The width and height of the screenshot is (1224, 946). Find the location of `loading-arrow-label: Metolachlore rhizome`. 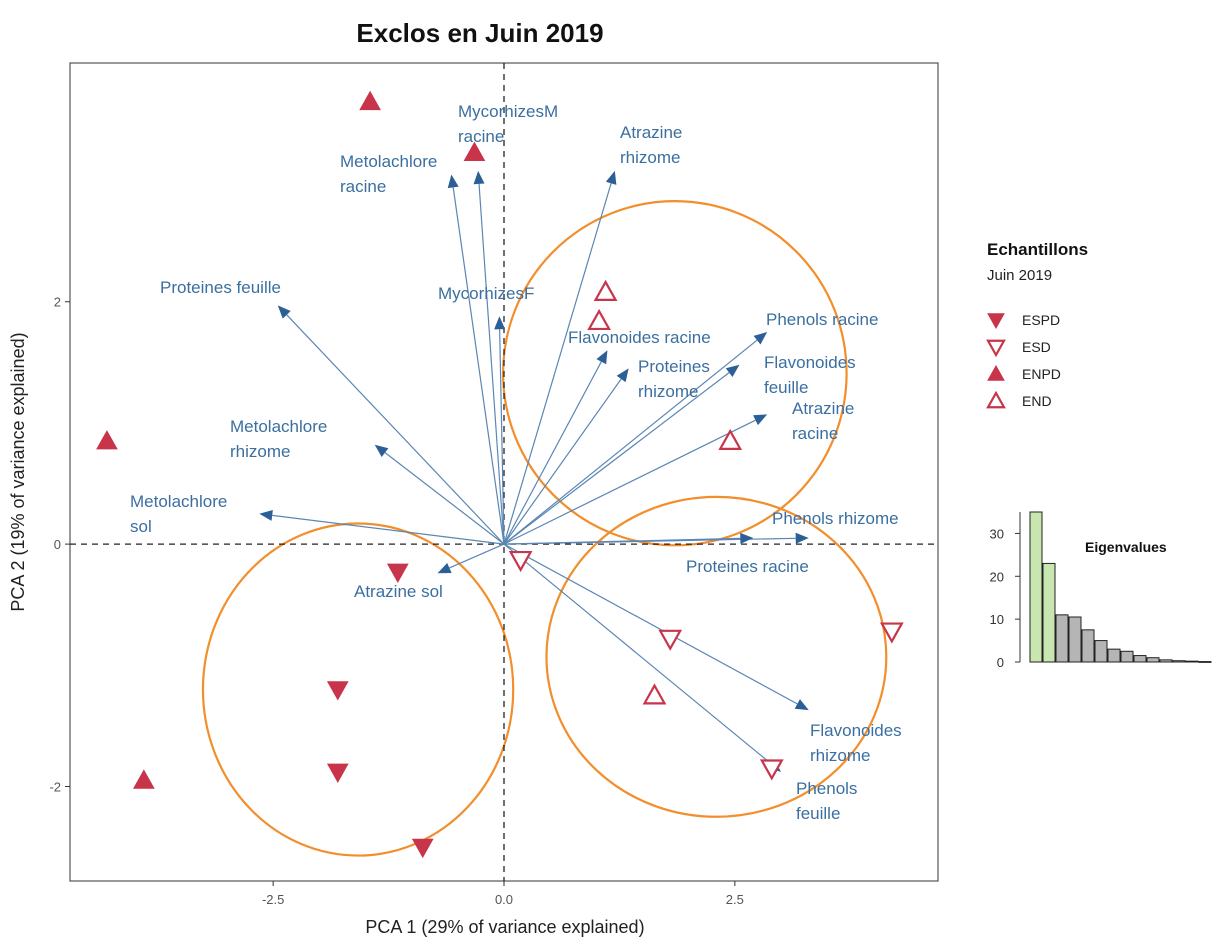

loading-arrow-label: Metolachlore rhizome is located at coordinates (278, 439).